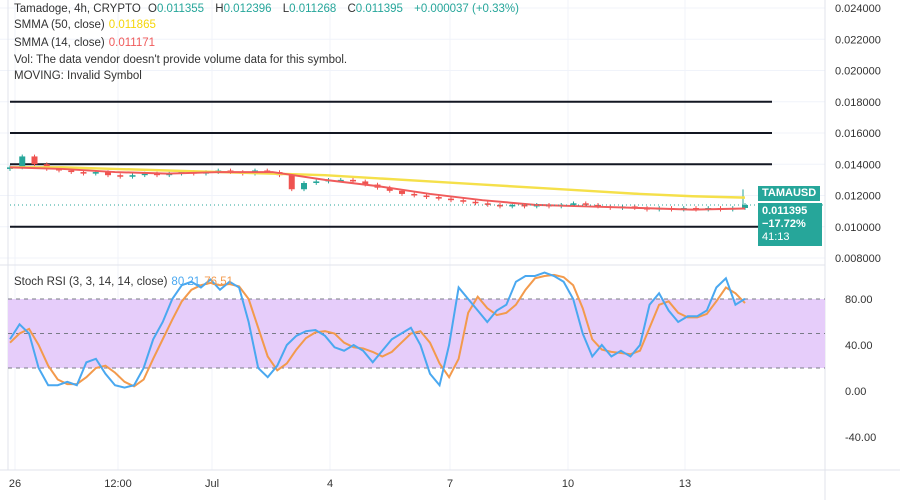 The width and height of the screenshot is (900, 500). What do you see at coordinates (132, 25) in the screenshot?
I see `smma50-value: 0.011865` at bounding box center [132, 25].